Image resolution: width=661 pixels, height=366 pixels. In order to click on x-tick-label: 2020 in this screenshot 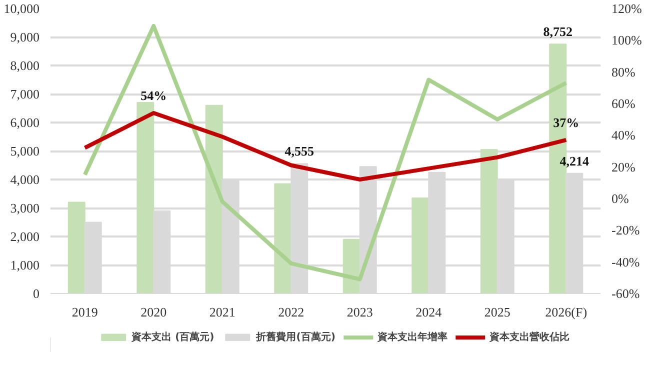, I will do `click(153, 312)`.